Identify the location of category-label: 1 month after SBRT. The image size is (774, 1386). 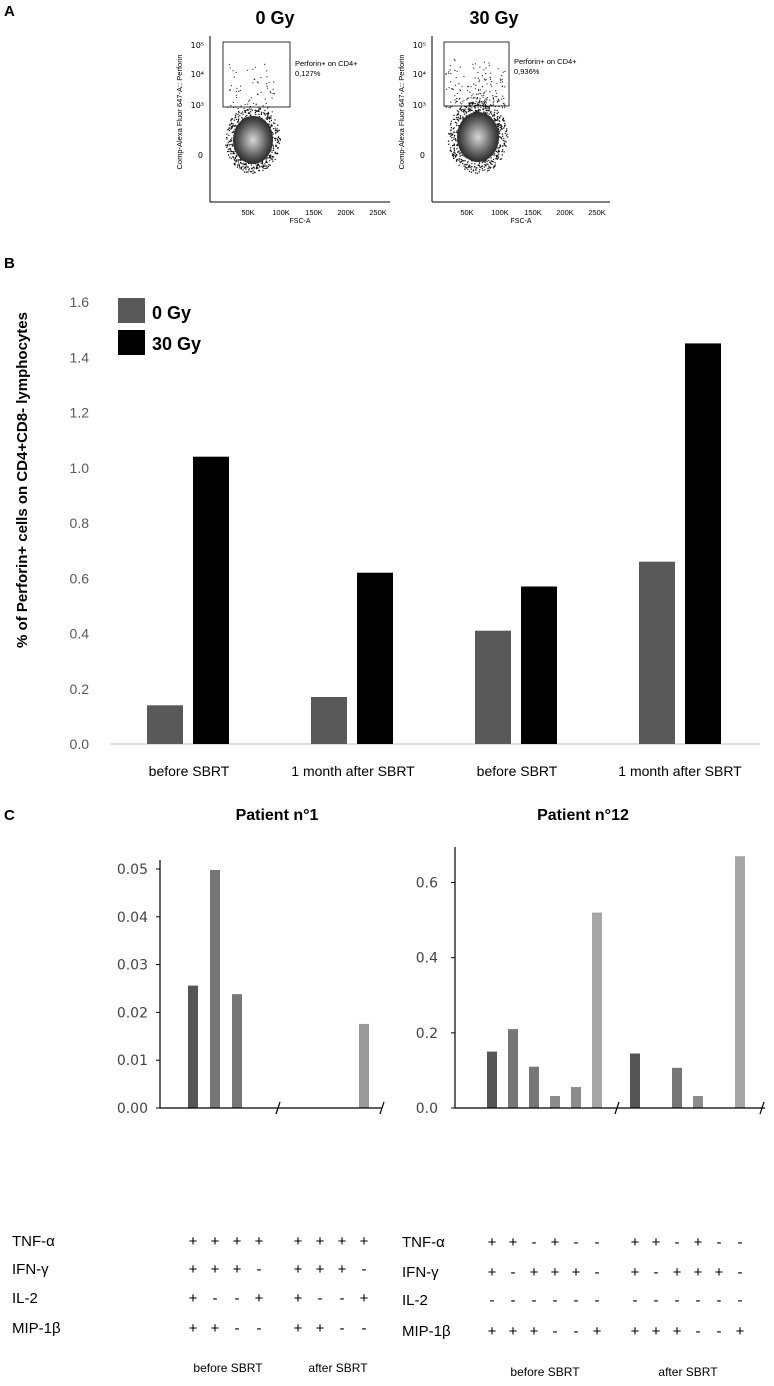
(680, 771).